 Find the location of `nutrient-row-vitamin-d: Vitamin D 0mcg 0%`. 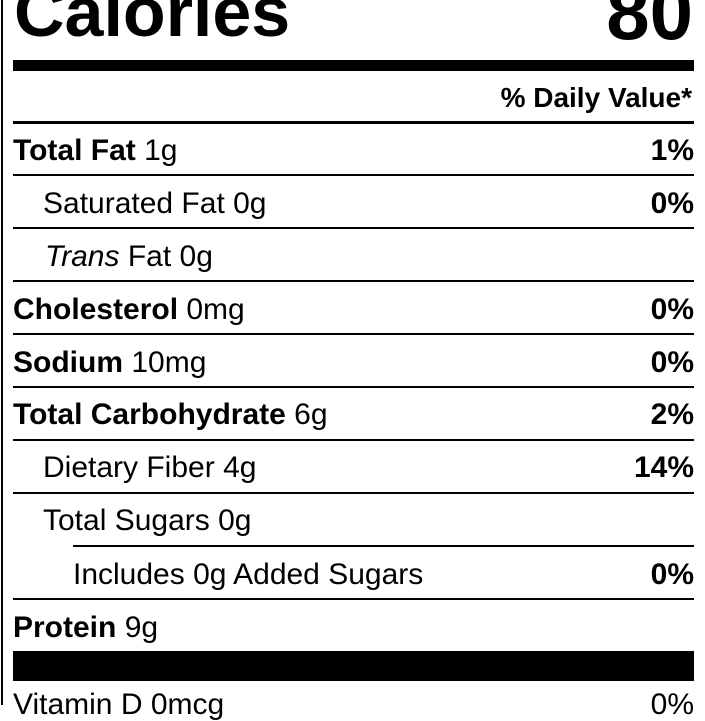

nutrient-row-vitamin-d: Vitamin D 0mcg 0% is located at coordinates (353, 705).